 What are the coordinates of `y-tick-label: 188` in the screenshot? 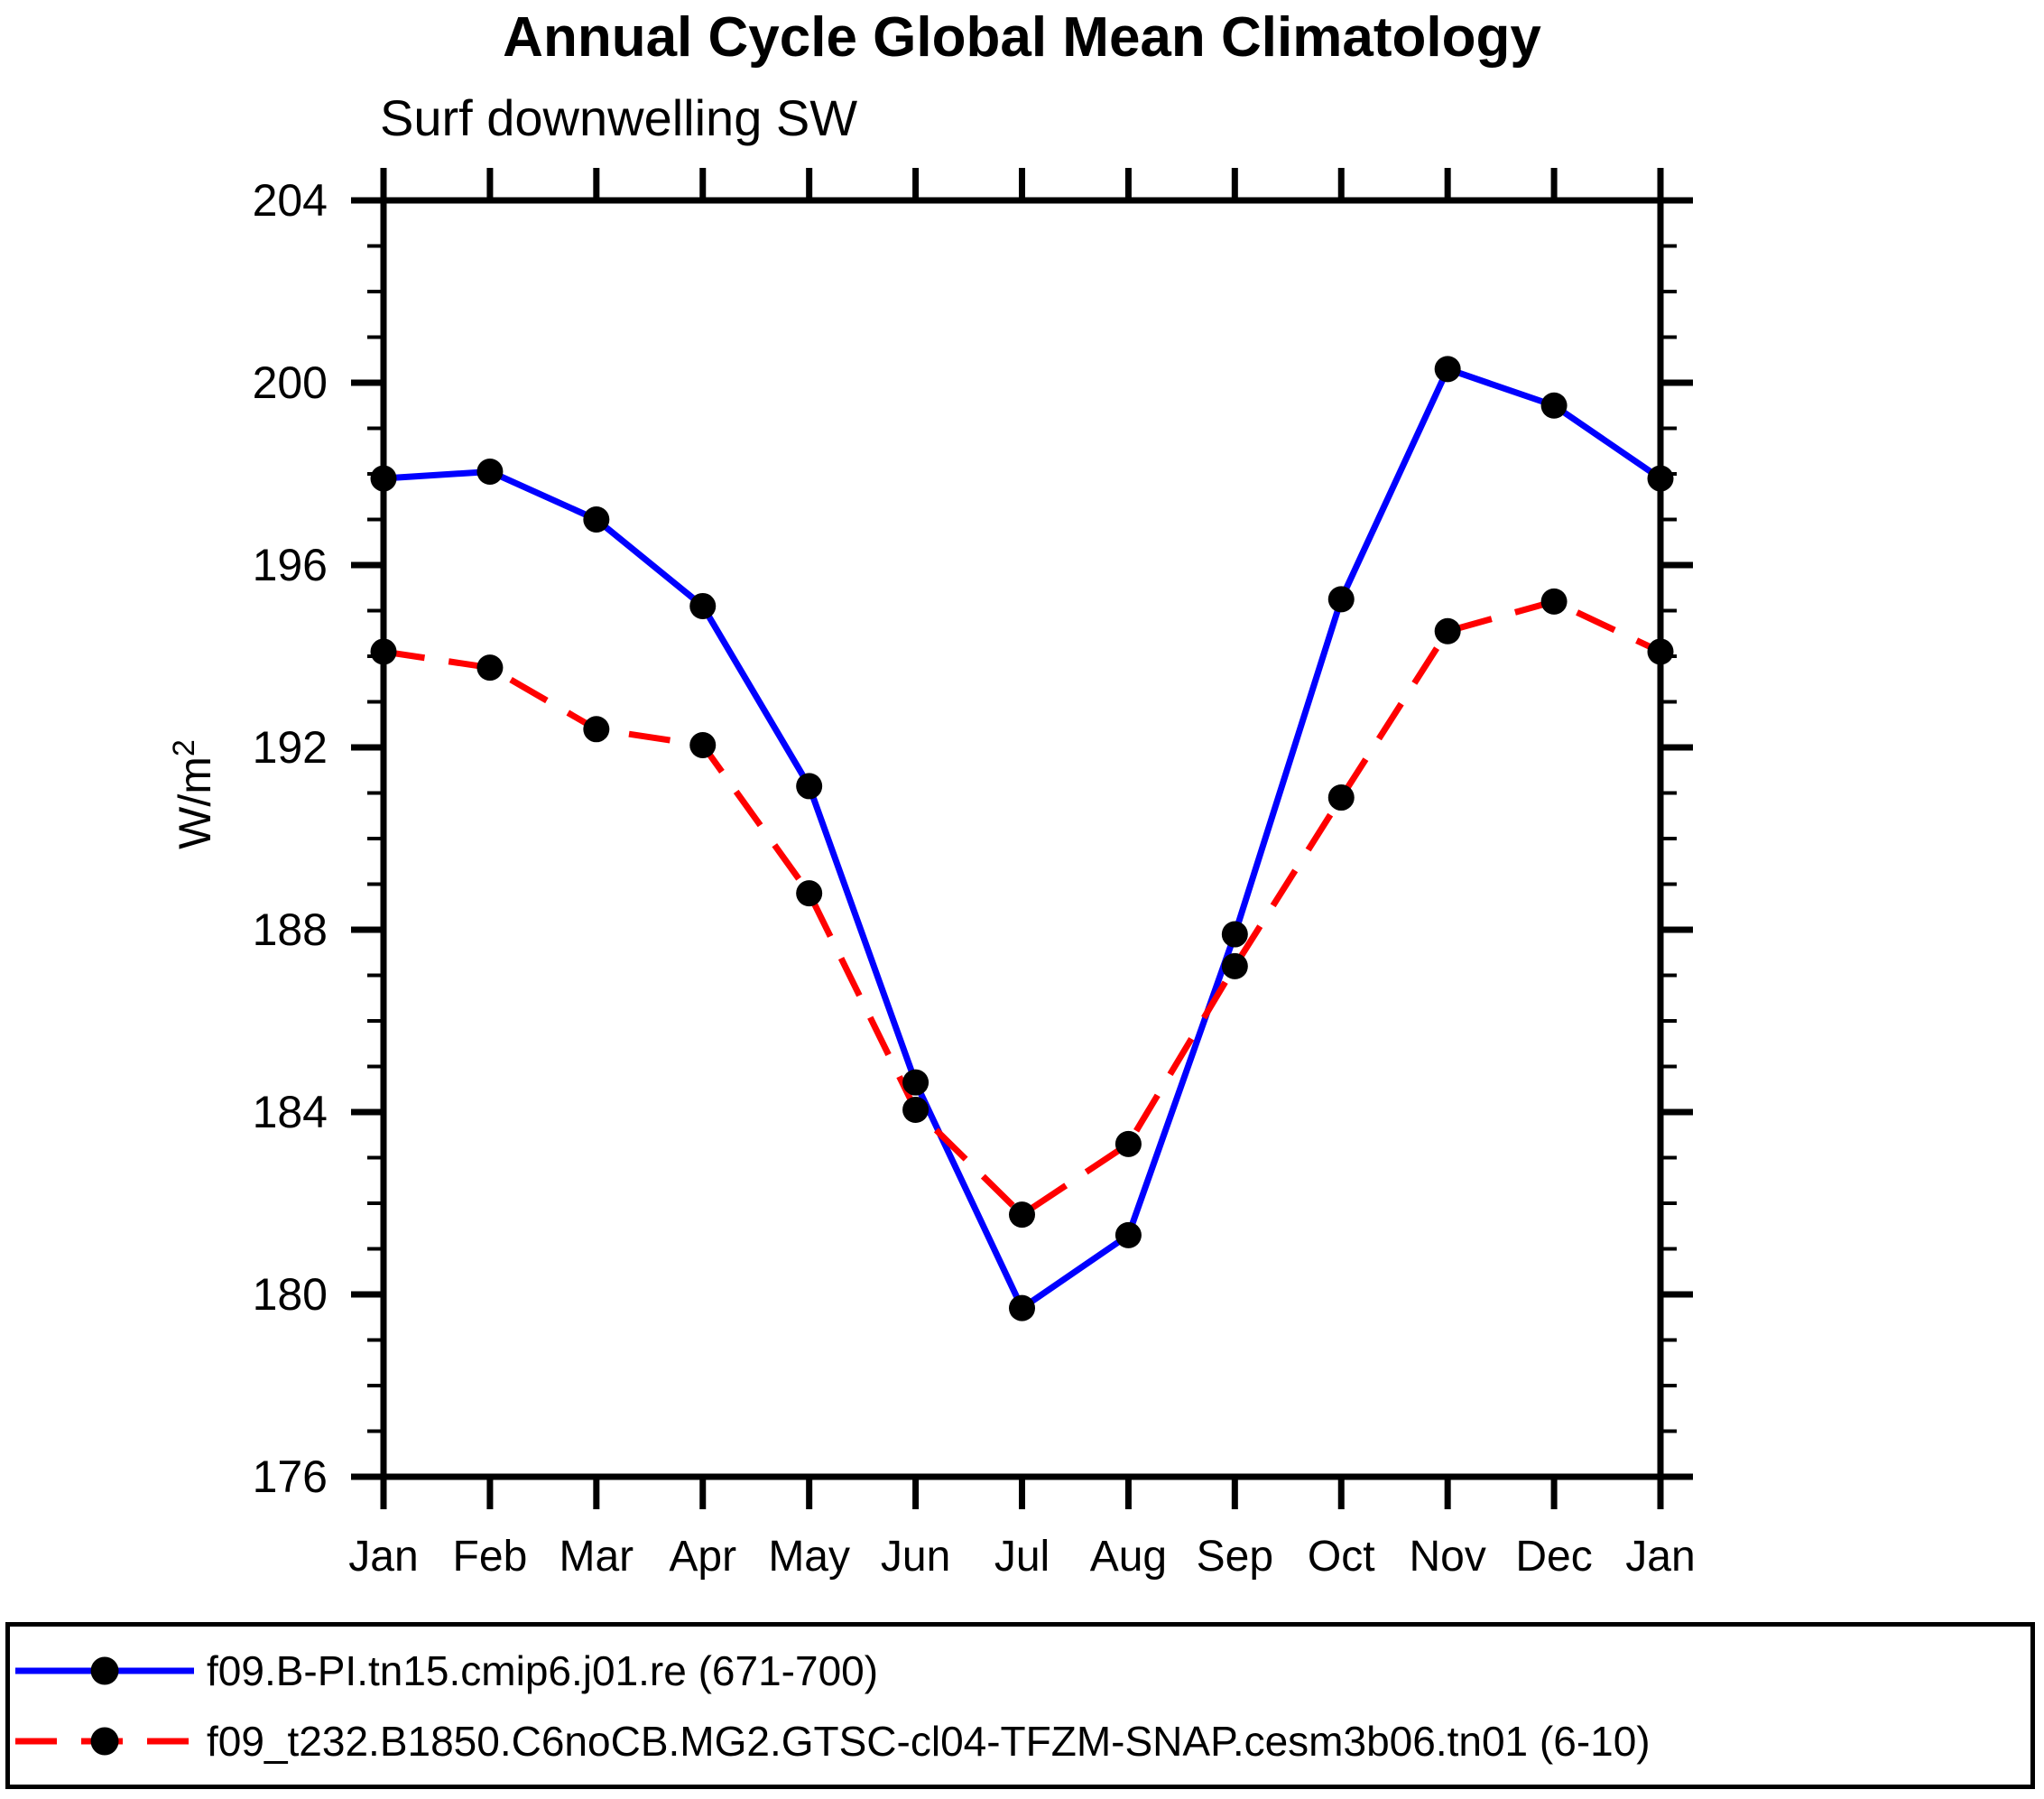 It's located at (290, 930).